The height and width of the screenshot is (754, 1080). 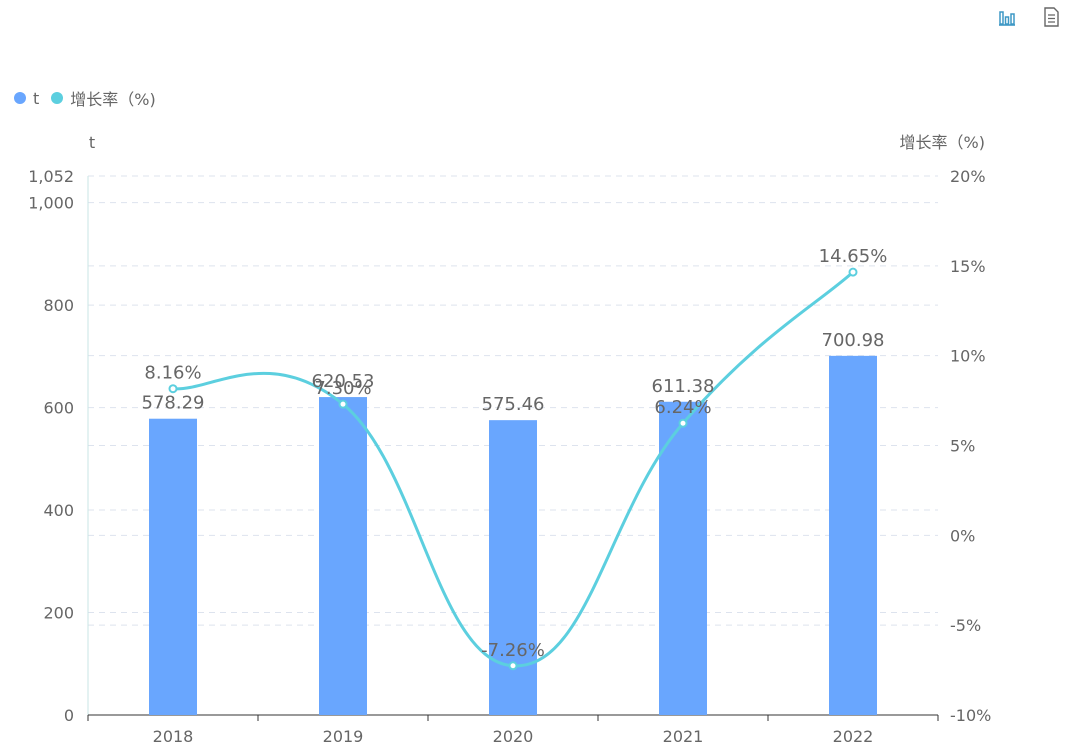 What do you see at coordinates (513, 736) in the screenshot?
I see `x-tick-label: 2020` at bounding box center [513, 736].